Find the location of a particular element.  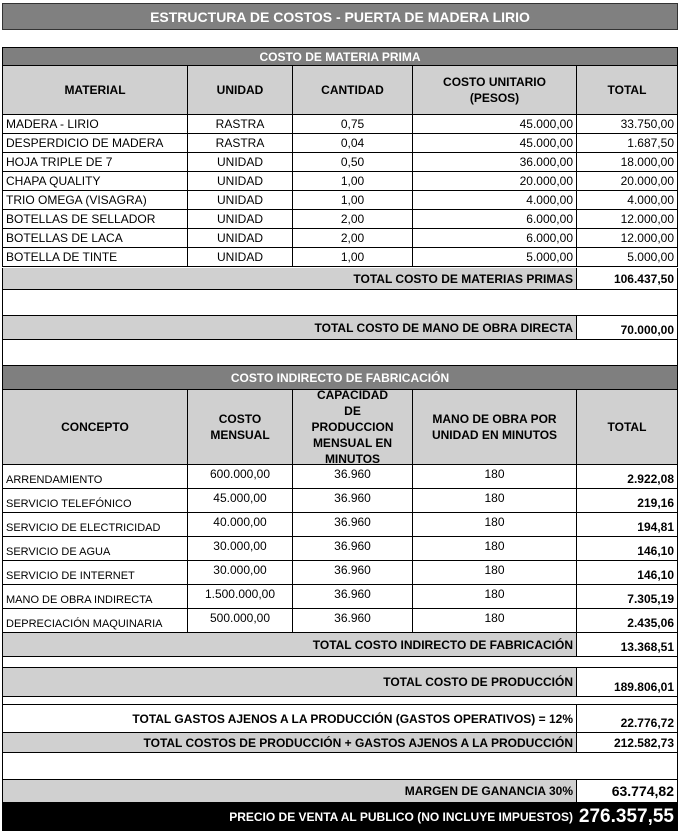

unidad-cell: RASTRA is located at coordinates (240, 124).